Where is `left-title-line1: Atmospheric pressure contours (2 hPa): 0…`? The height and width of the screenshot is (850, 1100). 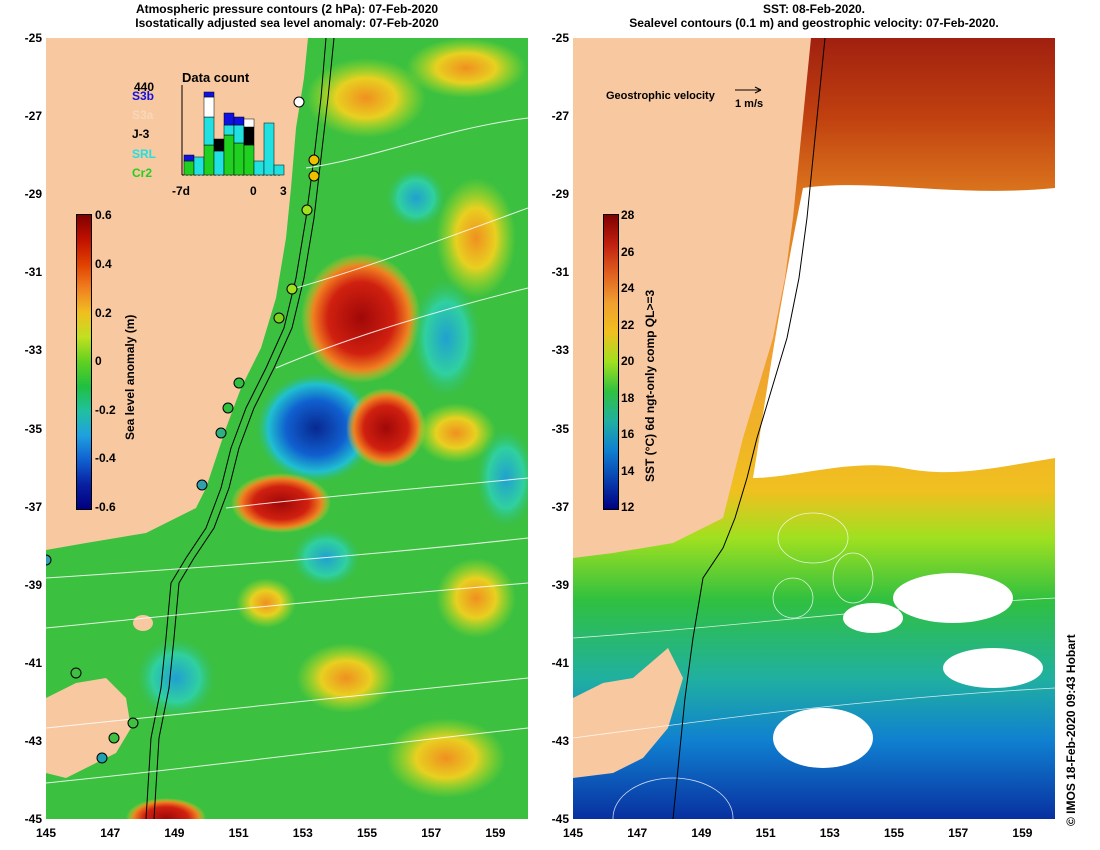 left-title-line1: Atmospheric pressure contours (2 hPa): 0… is located at coordinates (287, 9).